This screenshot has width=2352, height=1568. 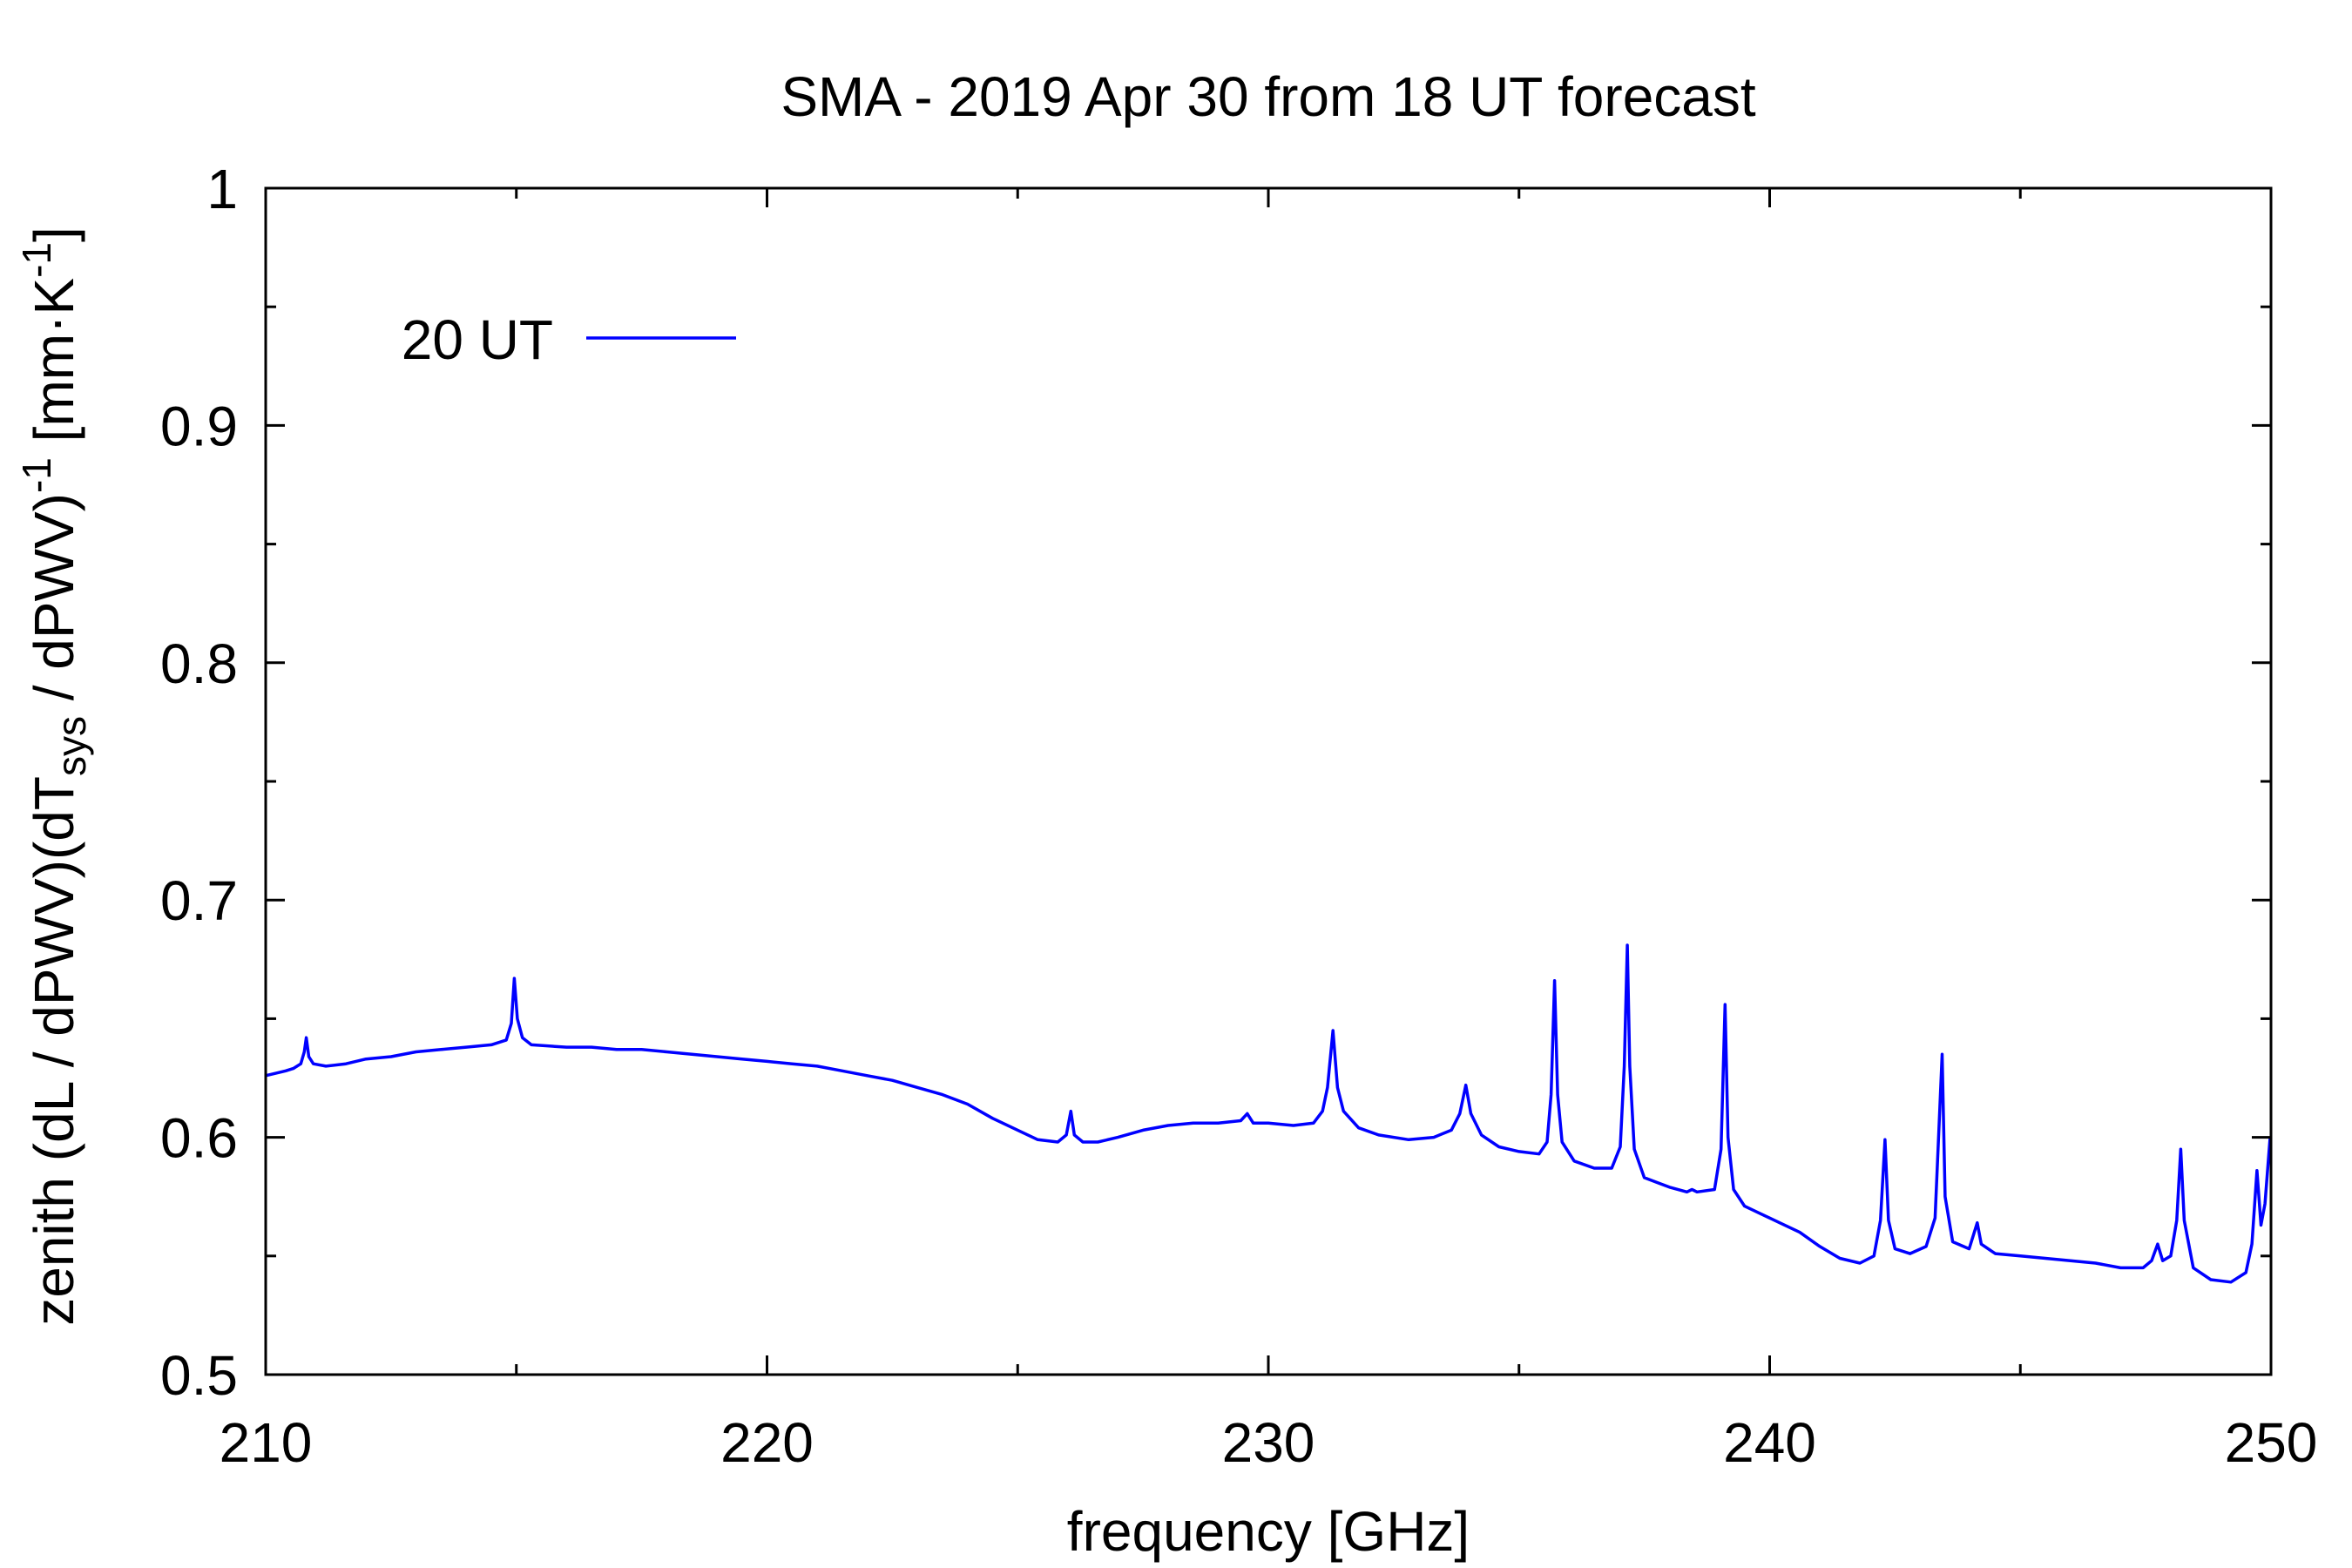 I want to click on y-axis-label-text: ], so click(x=54, y=234).